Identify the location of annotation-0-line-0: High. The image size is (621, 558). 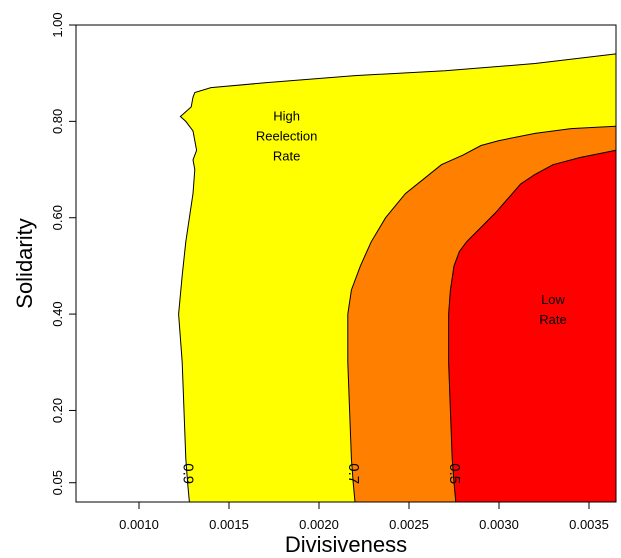
(286, 116).